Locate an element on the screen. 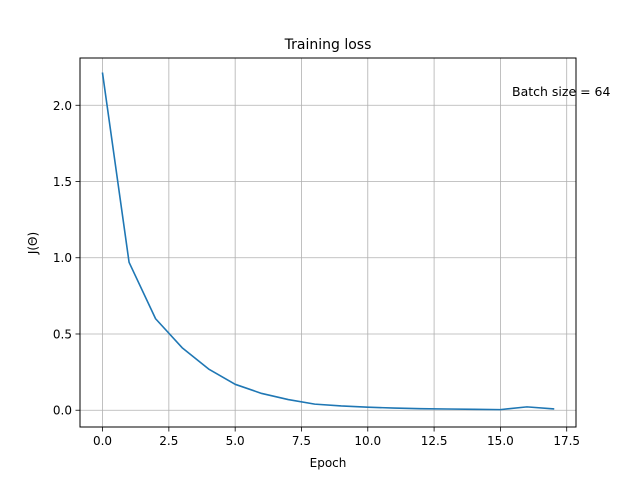 The height and width of the screenshot is (480, 640). x-tick-label: 5.0 is located at coordinates (235, 441).